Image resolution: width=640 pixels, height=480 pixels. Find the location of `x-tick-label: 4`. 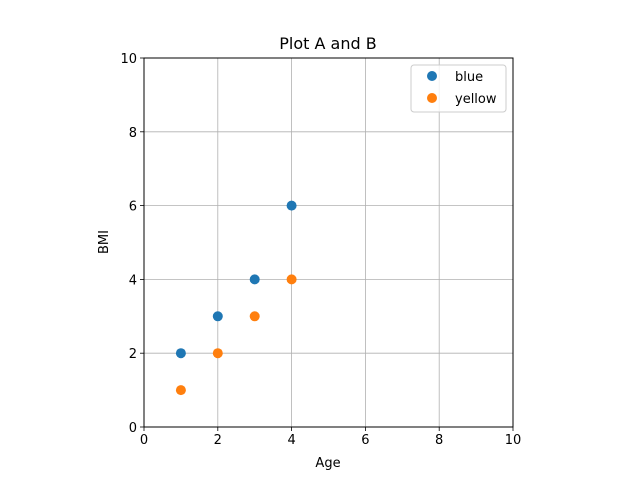

x-tick-label: 4 is located at coordinates (291, 440).